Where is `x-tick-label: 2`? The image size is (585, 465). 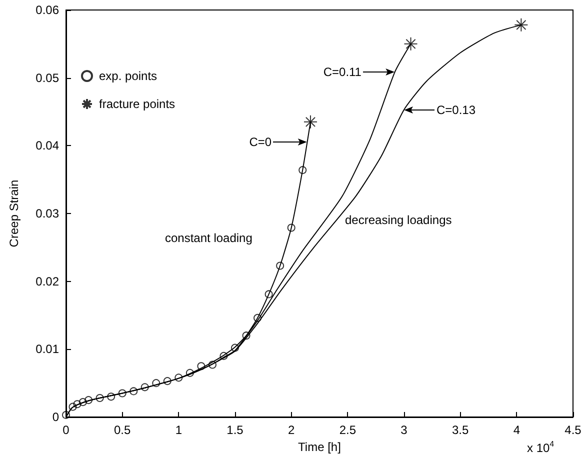
x-tick-label: 2 is located at coordinates (291, 430).